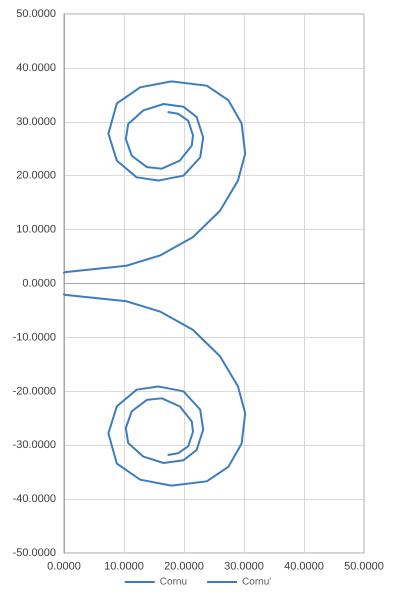 The height and width of the screenshot is (600, 396). I want to click on legend-label: Cornu', so click(257, 582).